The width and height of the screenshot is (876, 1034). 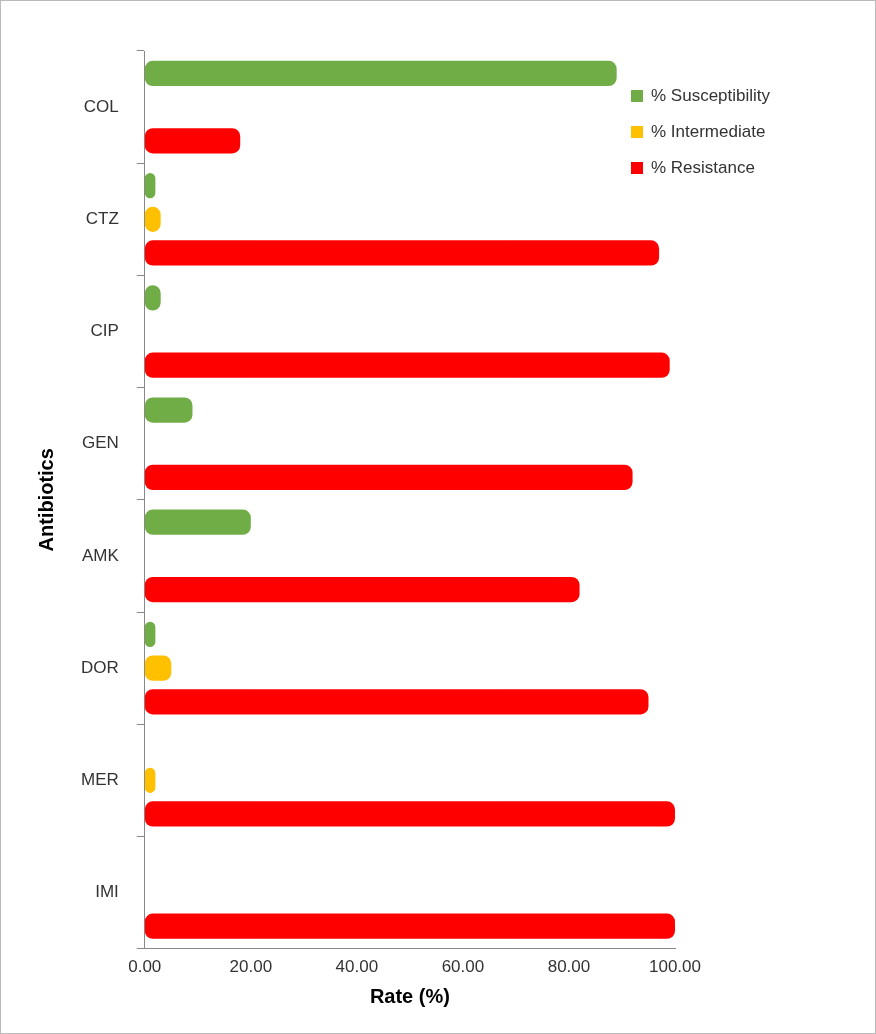 What do you see at coordinates (711, 96) in the screenshot?
I see `legend-label: % Susceptibility` at bounding box center [711, 96].